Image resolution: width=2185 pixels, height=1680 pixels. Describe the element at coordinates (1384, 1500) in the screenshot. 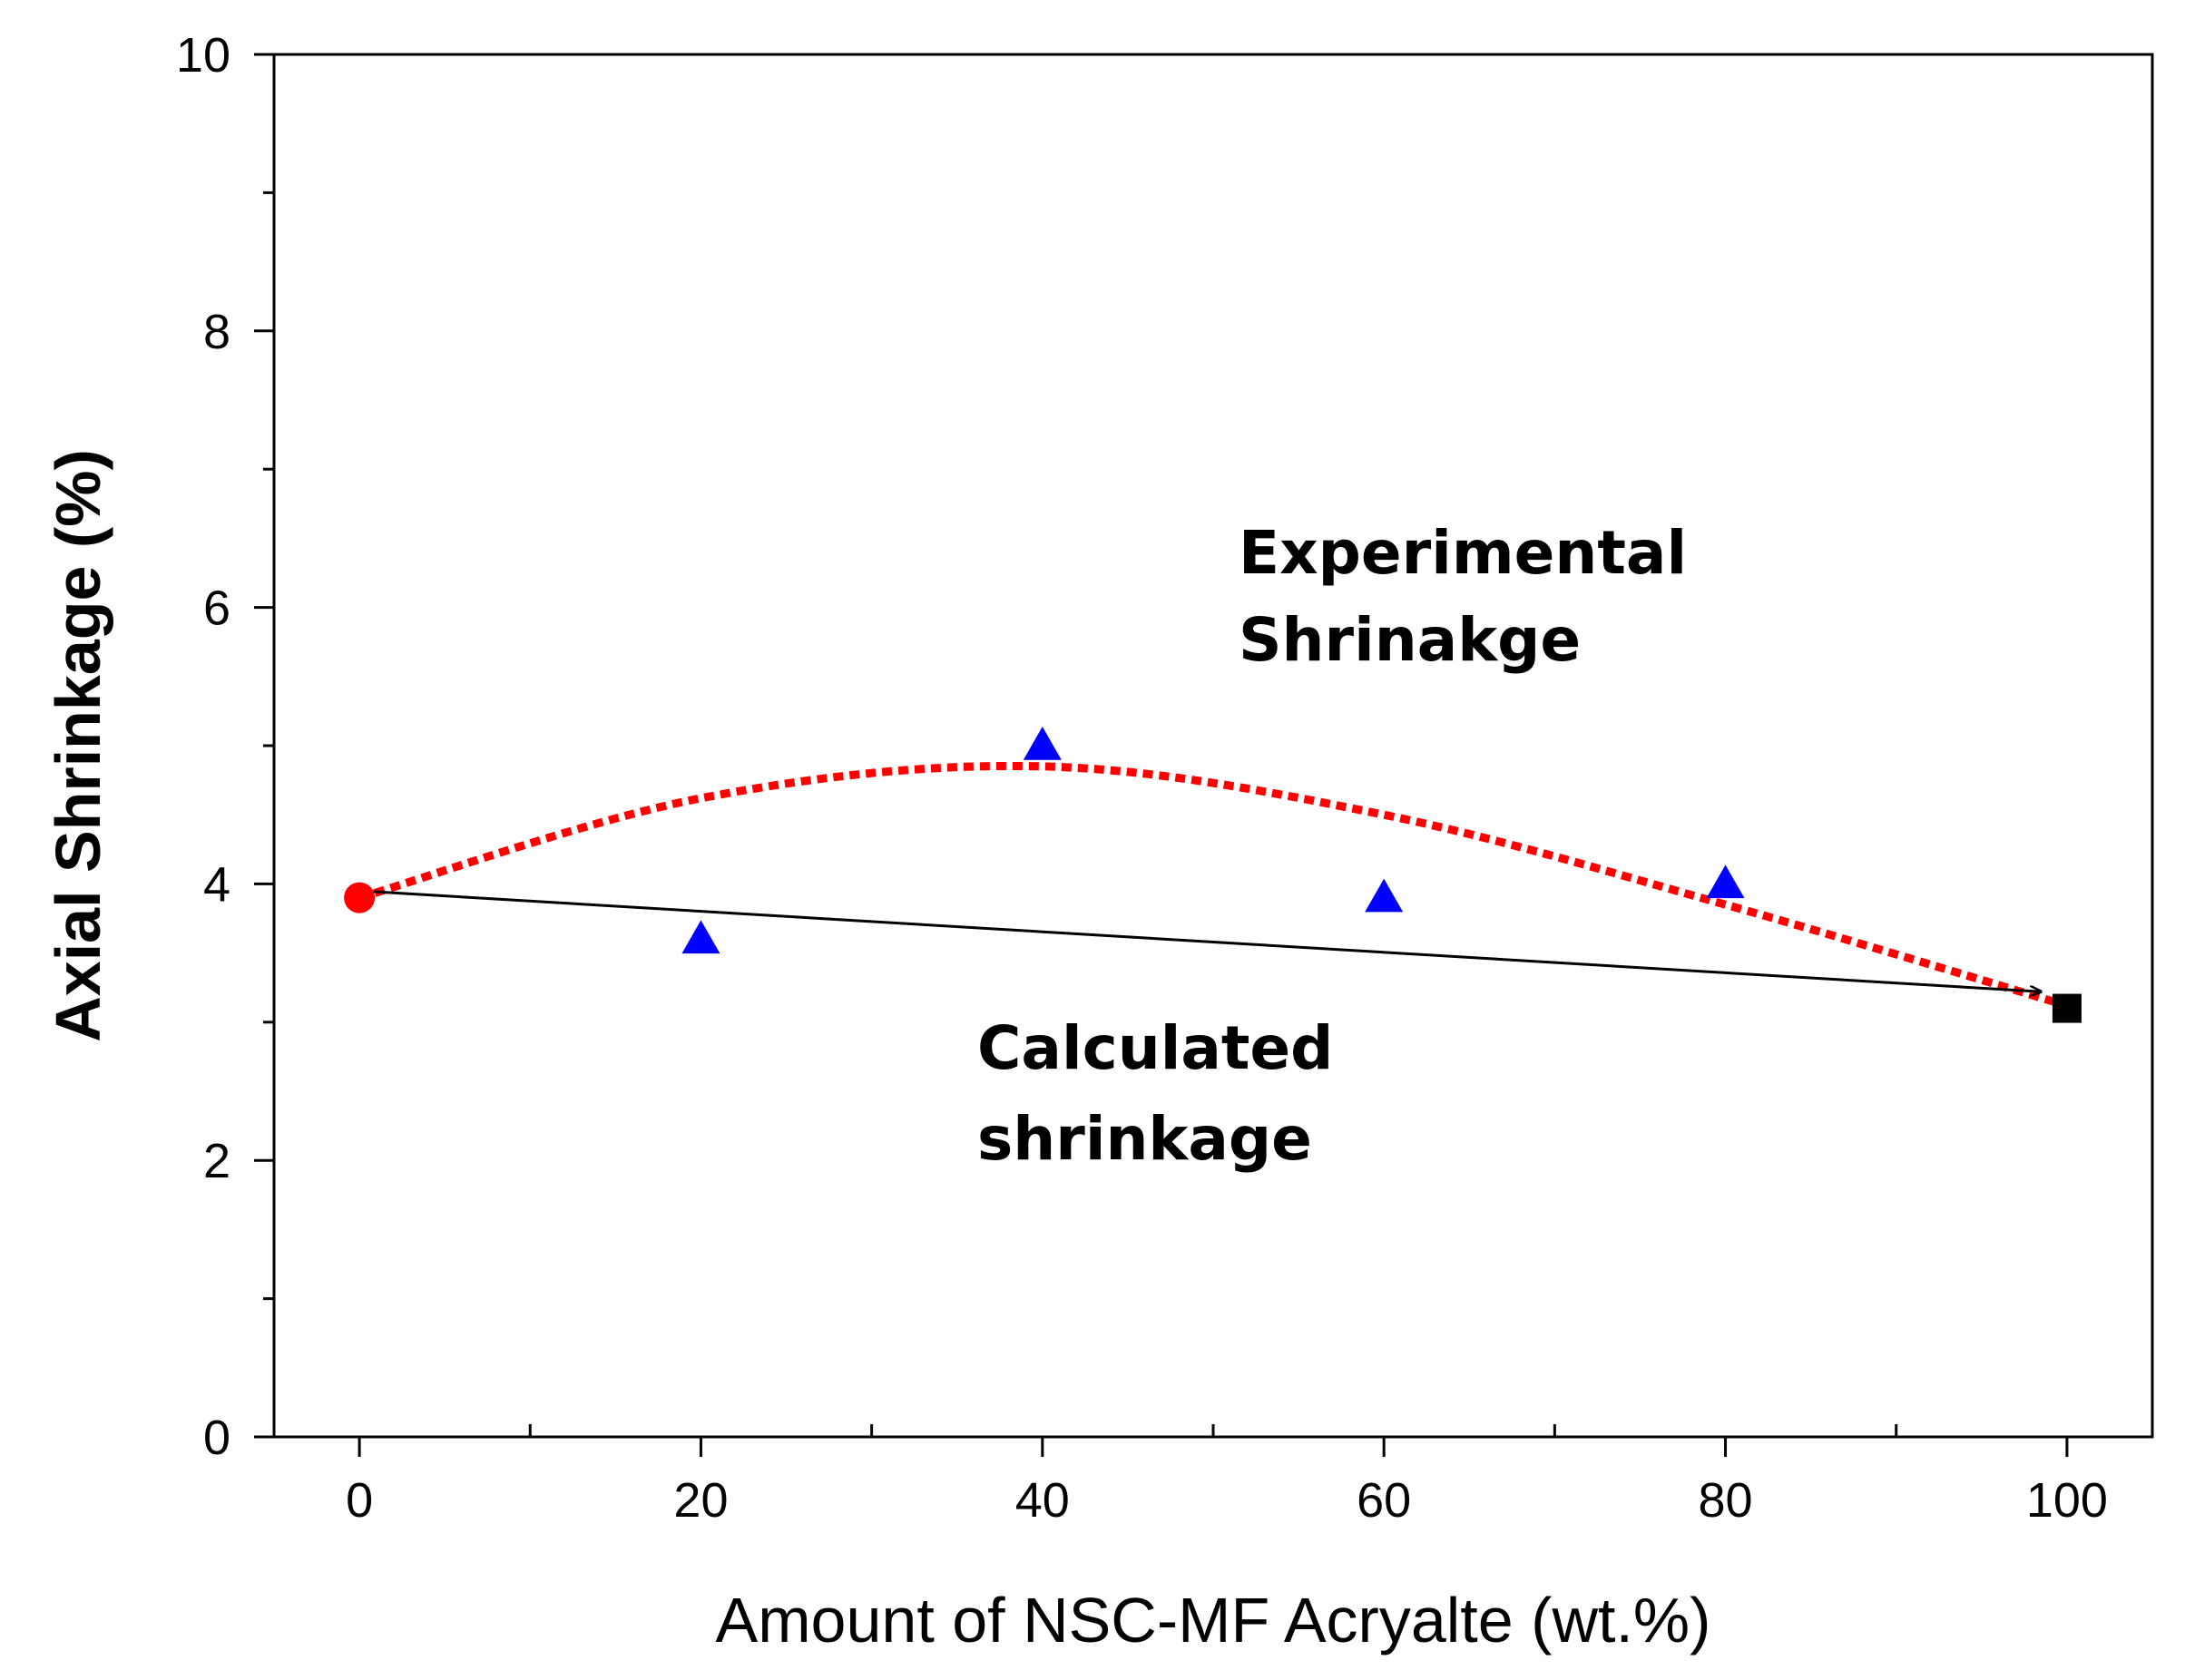

I see `x-tick-label: 60` at that location.